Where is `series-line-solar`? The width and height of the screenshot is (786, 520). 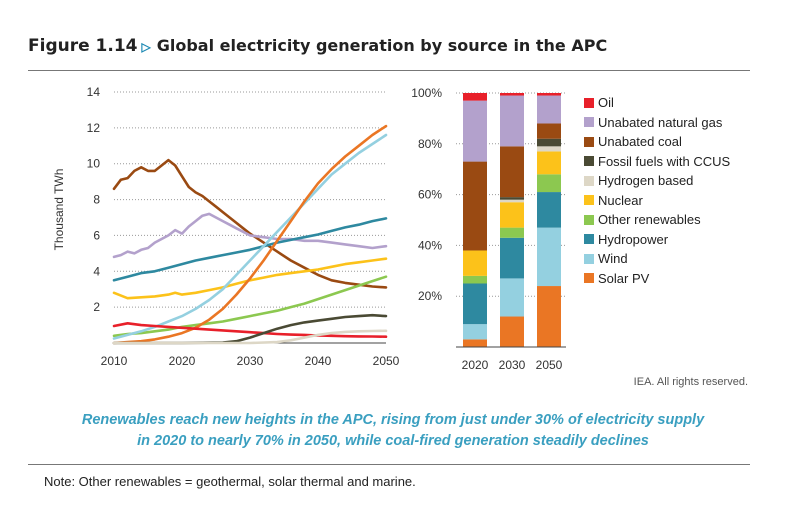 series-line-solar is located at coordinates (250, 234).